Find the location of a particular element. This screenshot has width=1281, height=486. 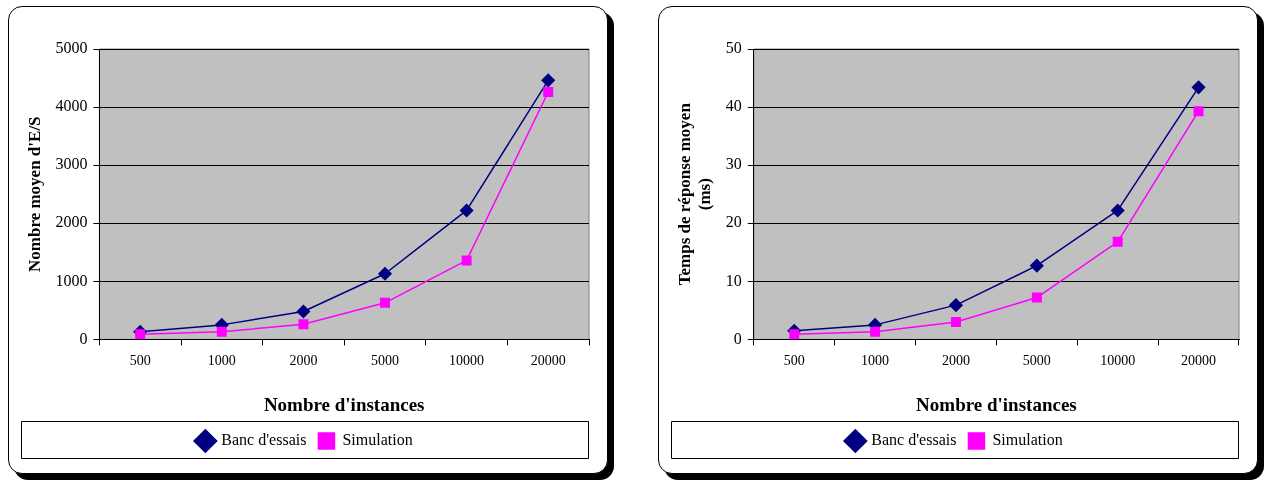

y-tick-label: 5000 is located at coordinates (71, 48).